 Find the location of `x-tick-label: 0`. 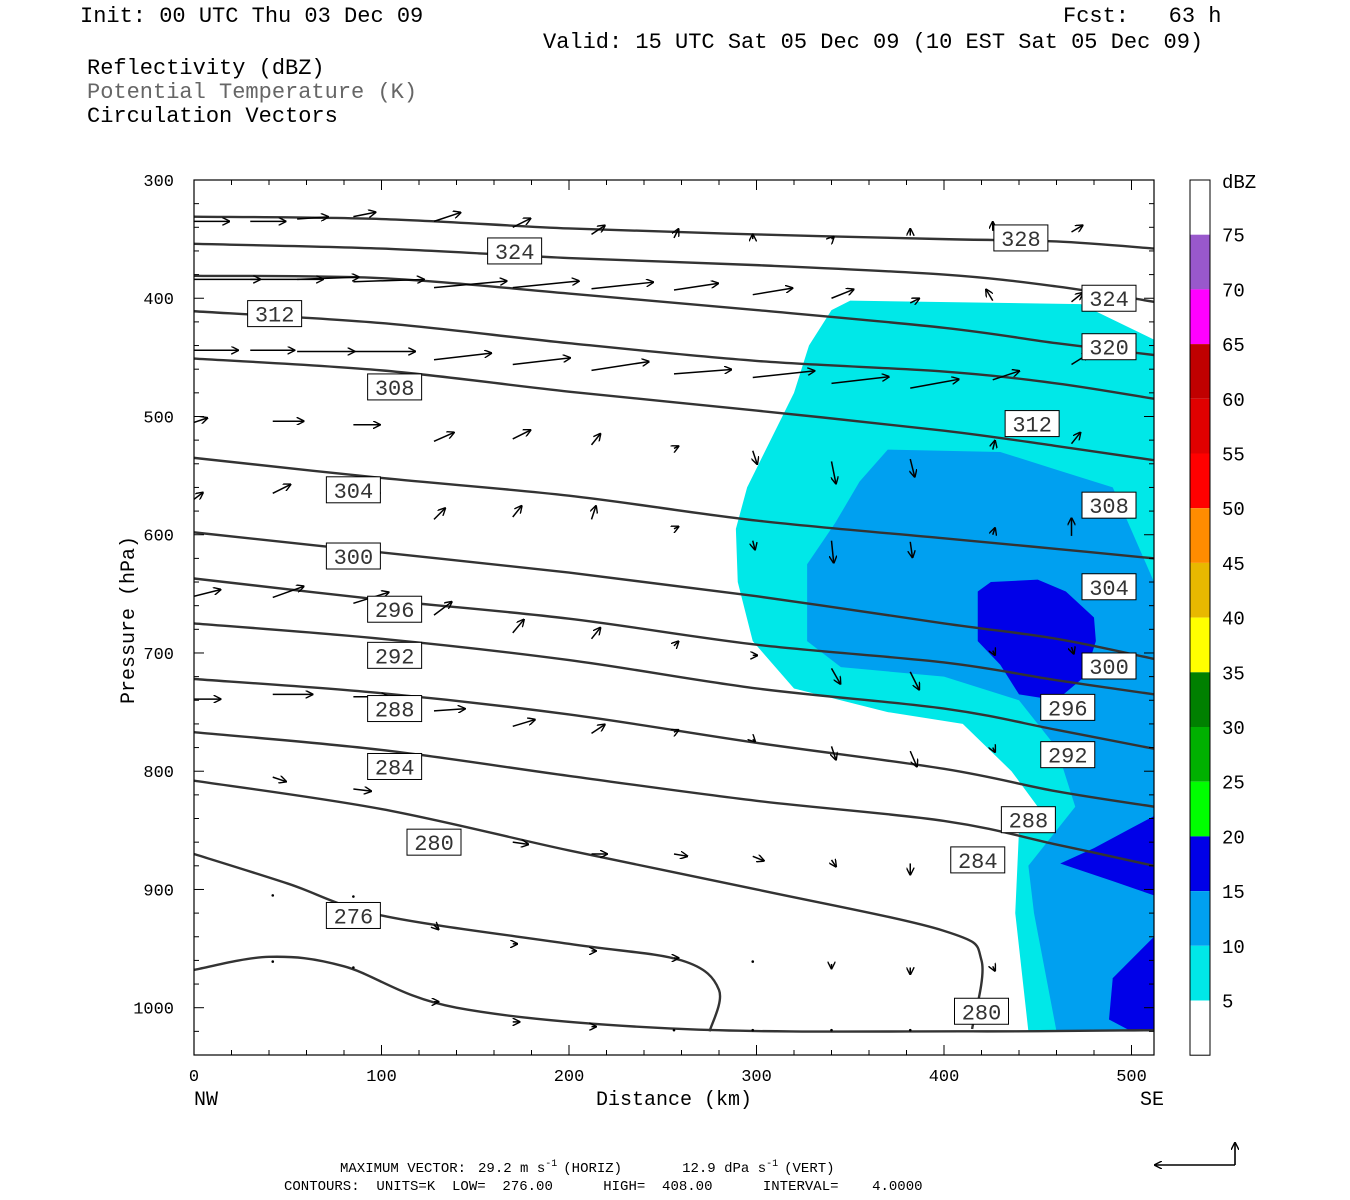

x-tick-label: 0 is located at coordinates (194, 1077).